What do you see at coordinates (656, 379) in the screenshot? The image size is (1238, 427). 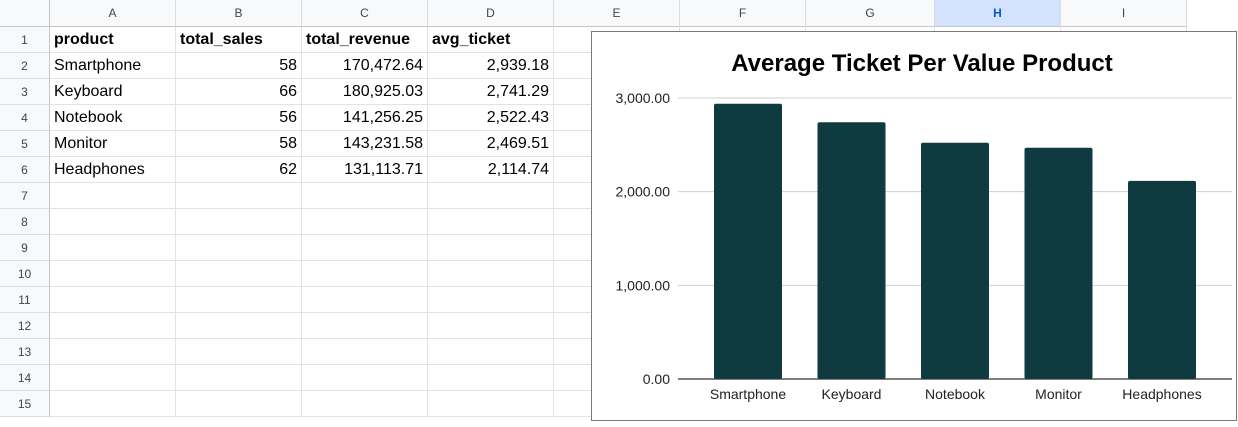 I see `y-tick-label: 0.00` at bounding box center [656, 379].